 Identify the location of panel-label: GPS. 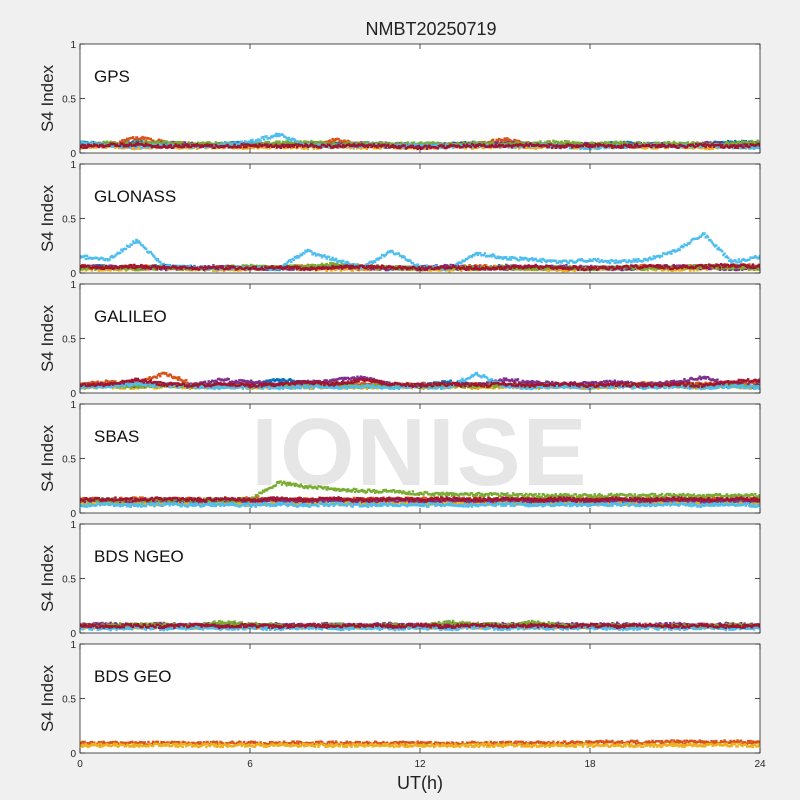
(112, 76).